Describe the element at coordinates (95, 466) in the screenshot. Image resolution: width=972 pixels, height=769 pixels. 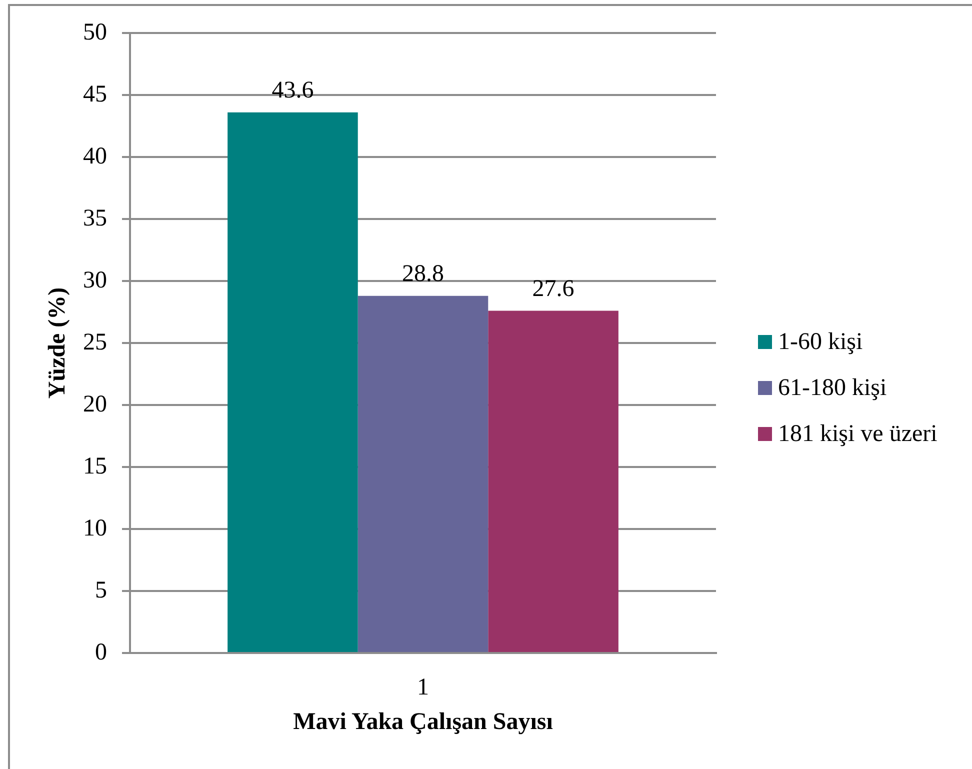
I see `y-tick-label: 15` at that location.